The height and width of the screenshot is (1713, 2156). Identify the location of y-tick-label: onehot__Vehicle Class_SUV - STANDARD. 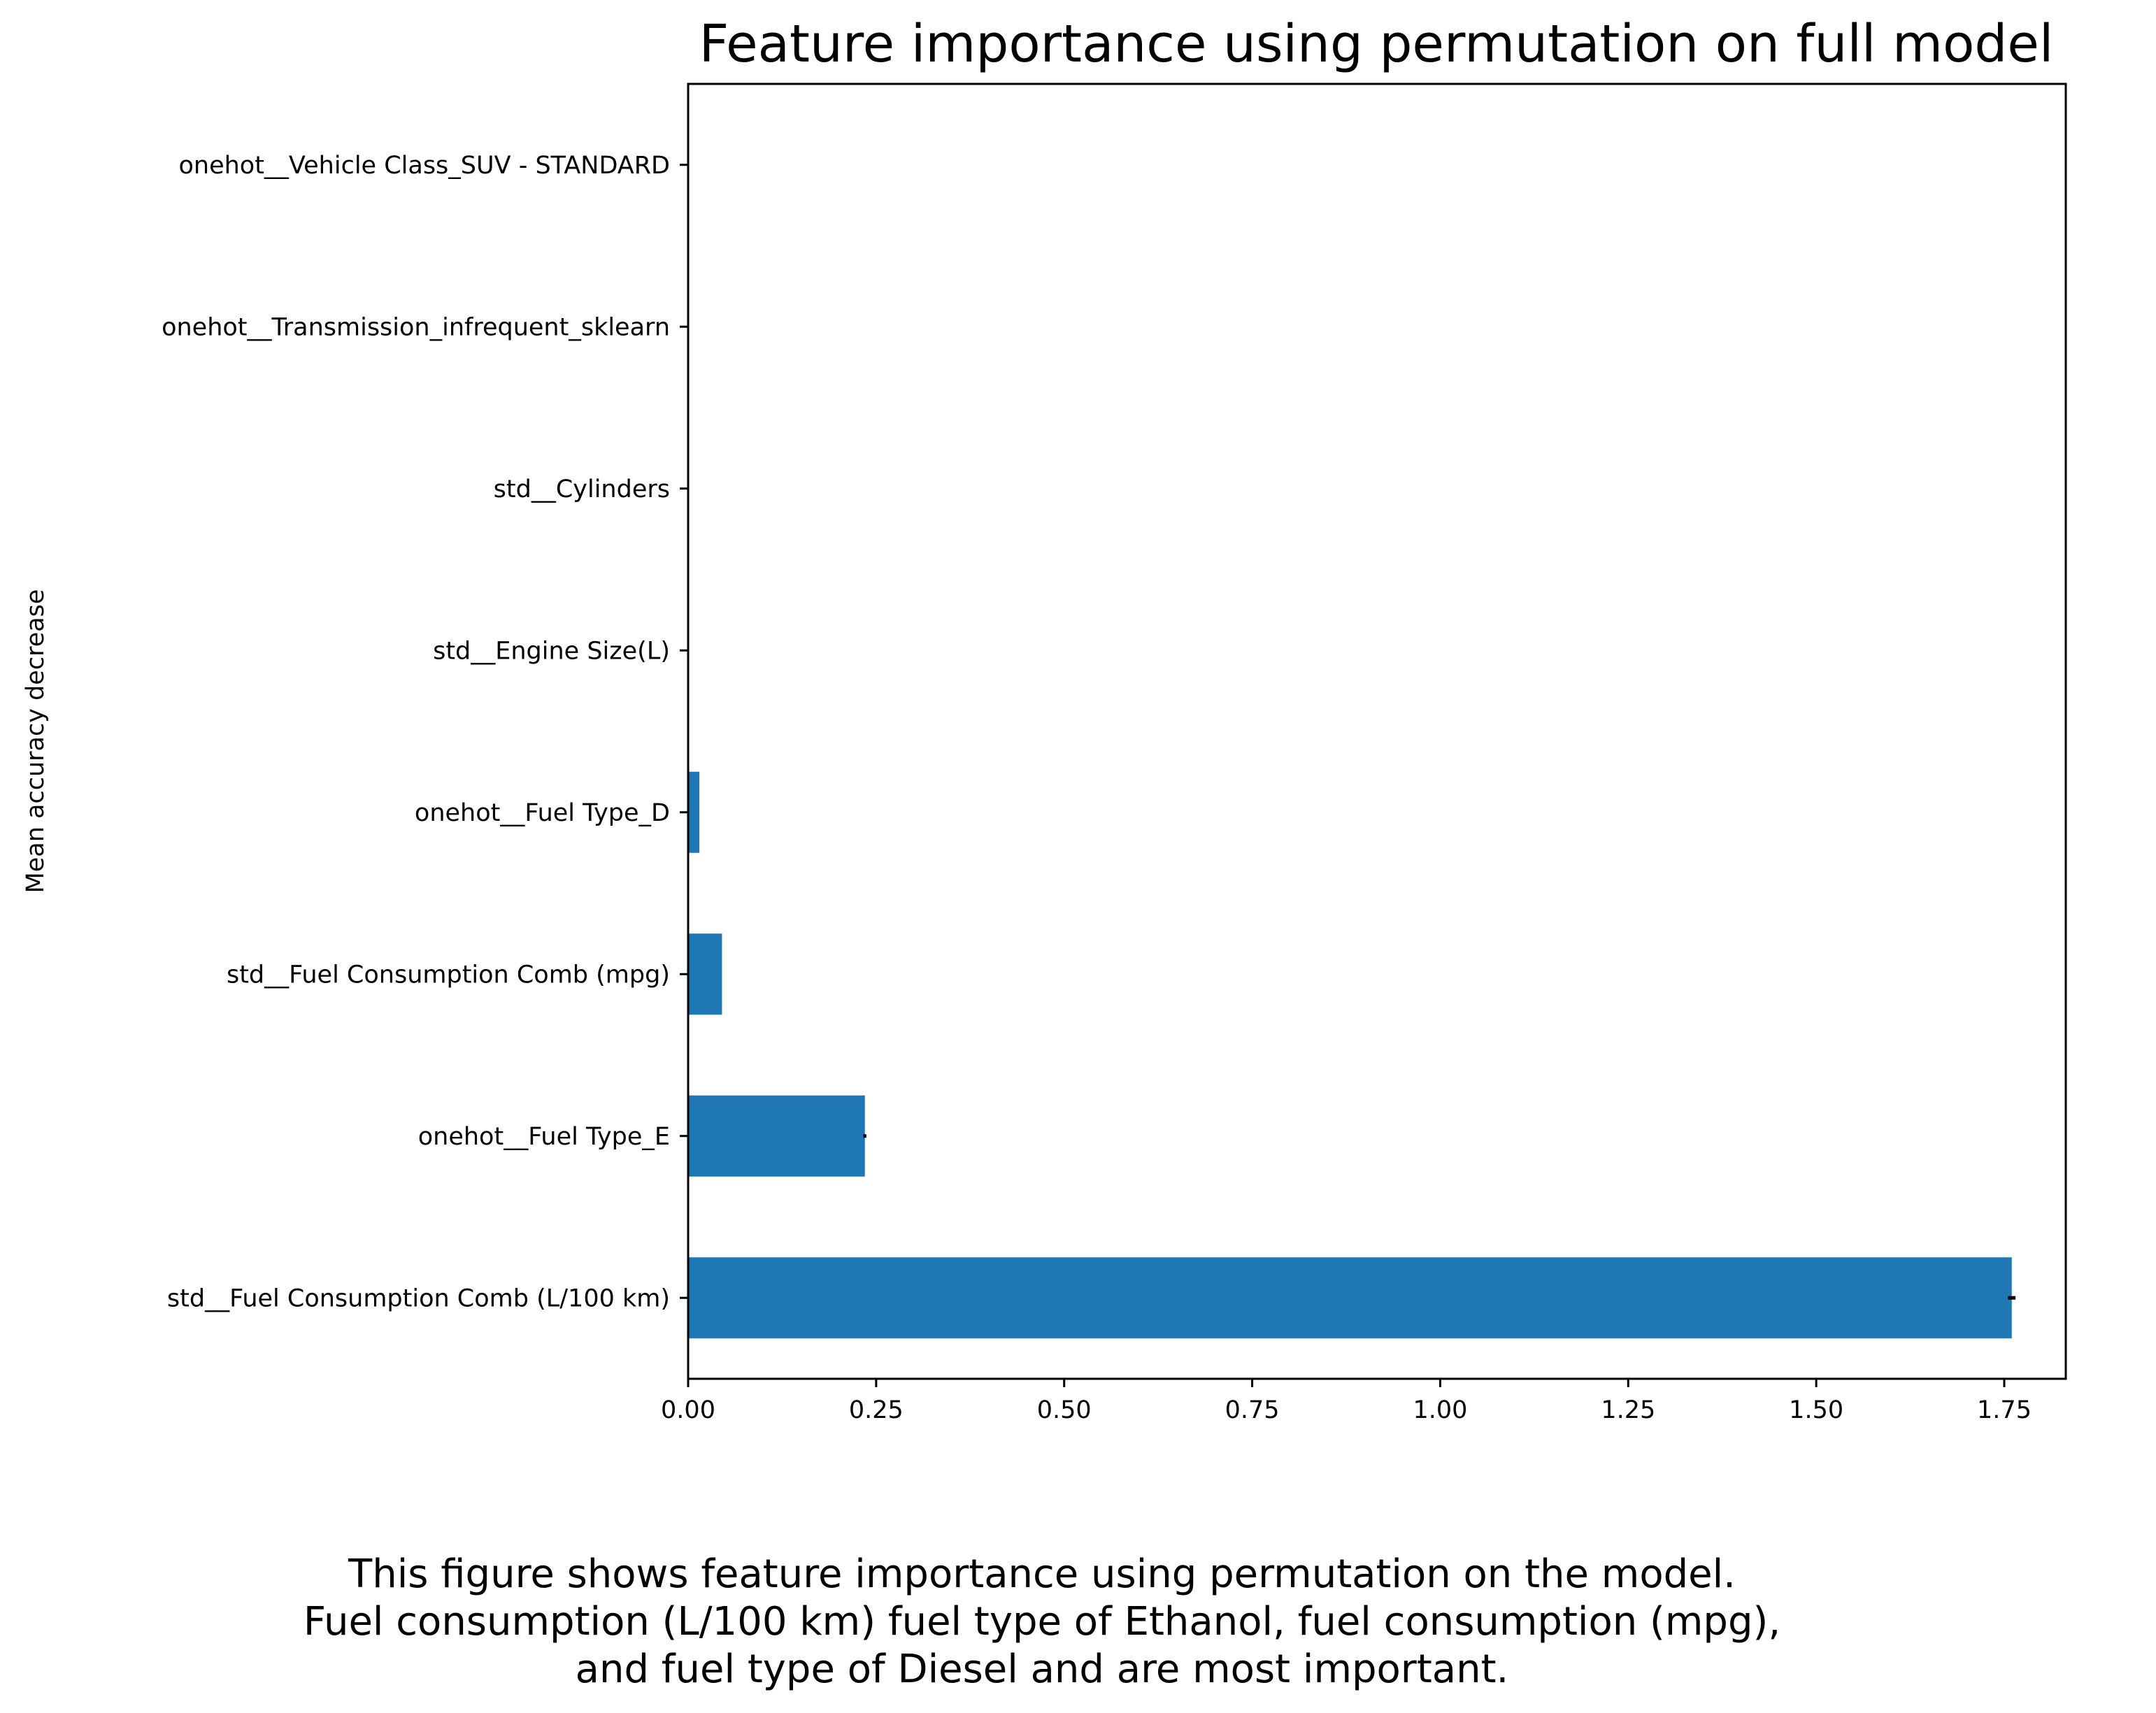
(424, 166).